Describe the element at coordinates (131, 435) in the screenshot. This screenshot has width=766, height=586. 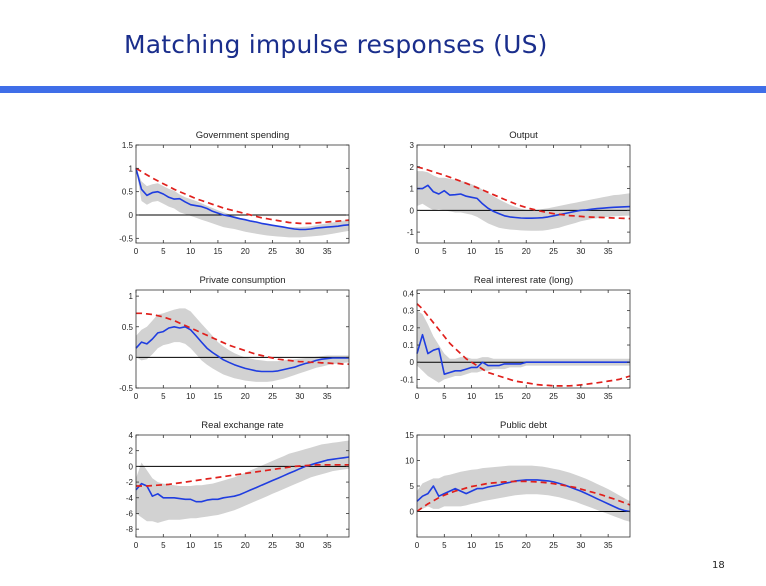
I see `y-tick-label: 4` at that location.